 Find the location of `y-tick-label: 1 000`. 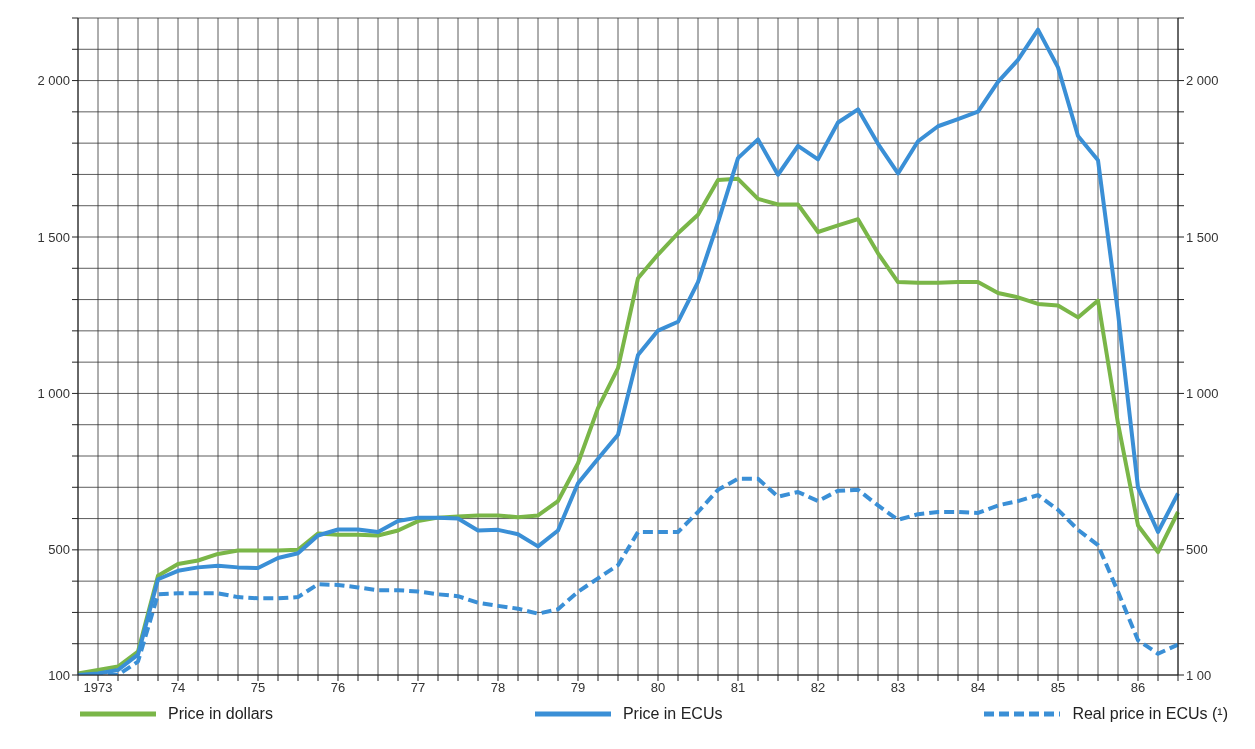

y-tick-label: 1 000 is located at coordinates (53, 394).